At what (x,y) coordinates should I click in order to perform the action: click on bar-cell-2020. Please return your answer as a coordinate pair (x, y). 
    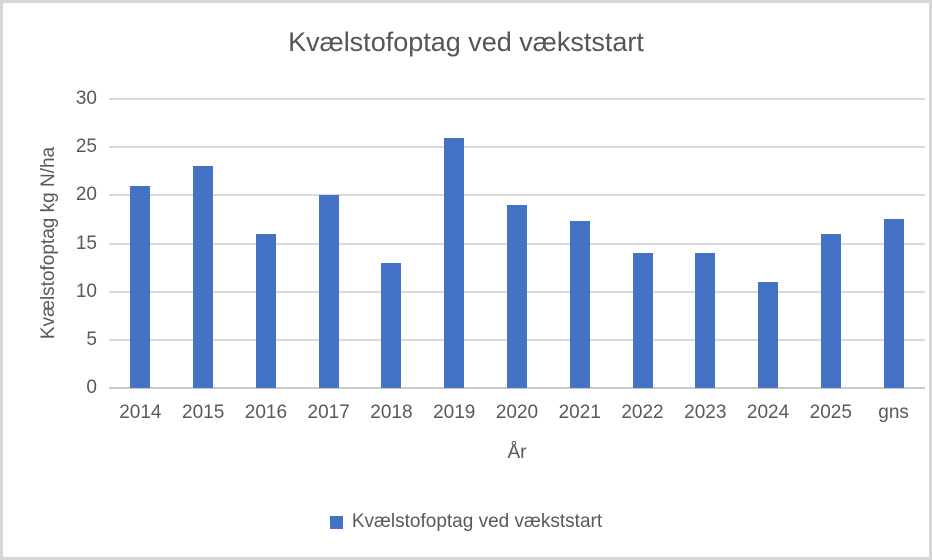
    Looking at the image, I should click on (517, 243).